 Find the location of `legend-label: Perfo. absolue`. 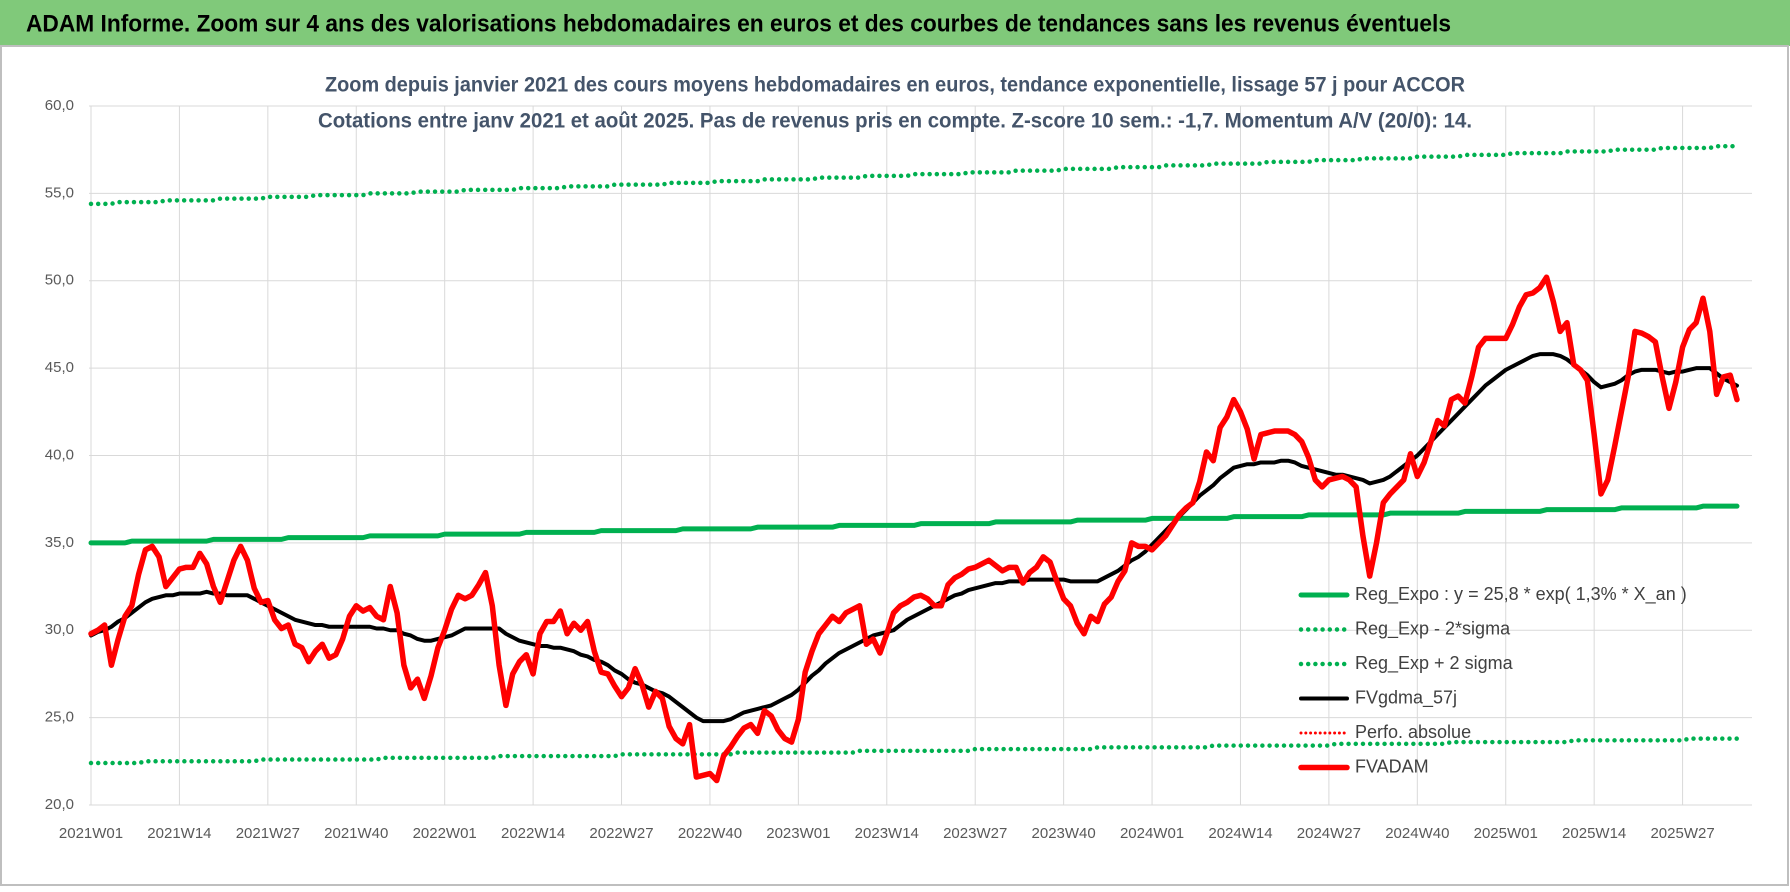

legend-label: Perfo. absolue is located at coordinates (1413, 732).